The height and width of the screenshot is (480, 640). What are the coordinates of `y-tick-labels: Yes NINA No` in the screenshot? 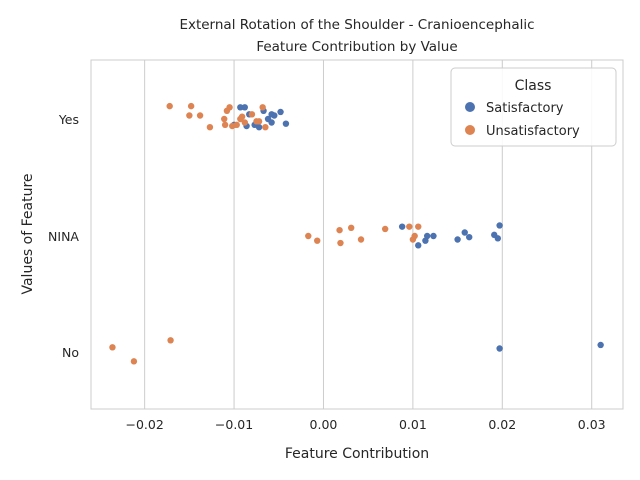 It's located at (63, 236).